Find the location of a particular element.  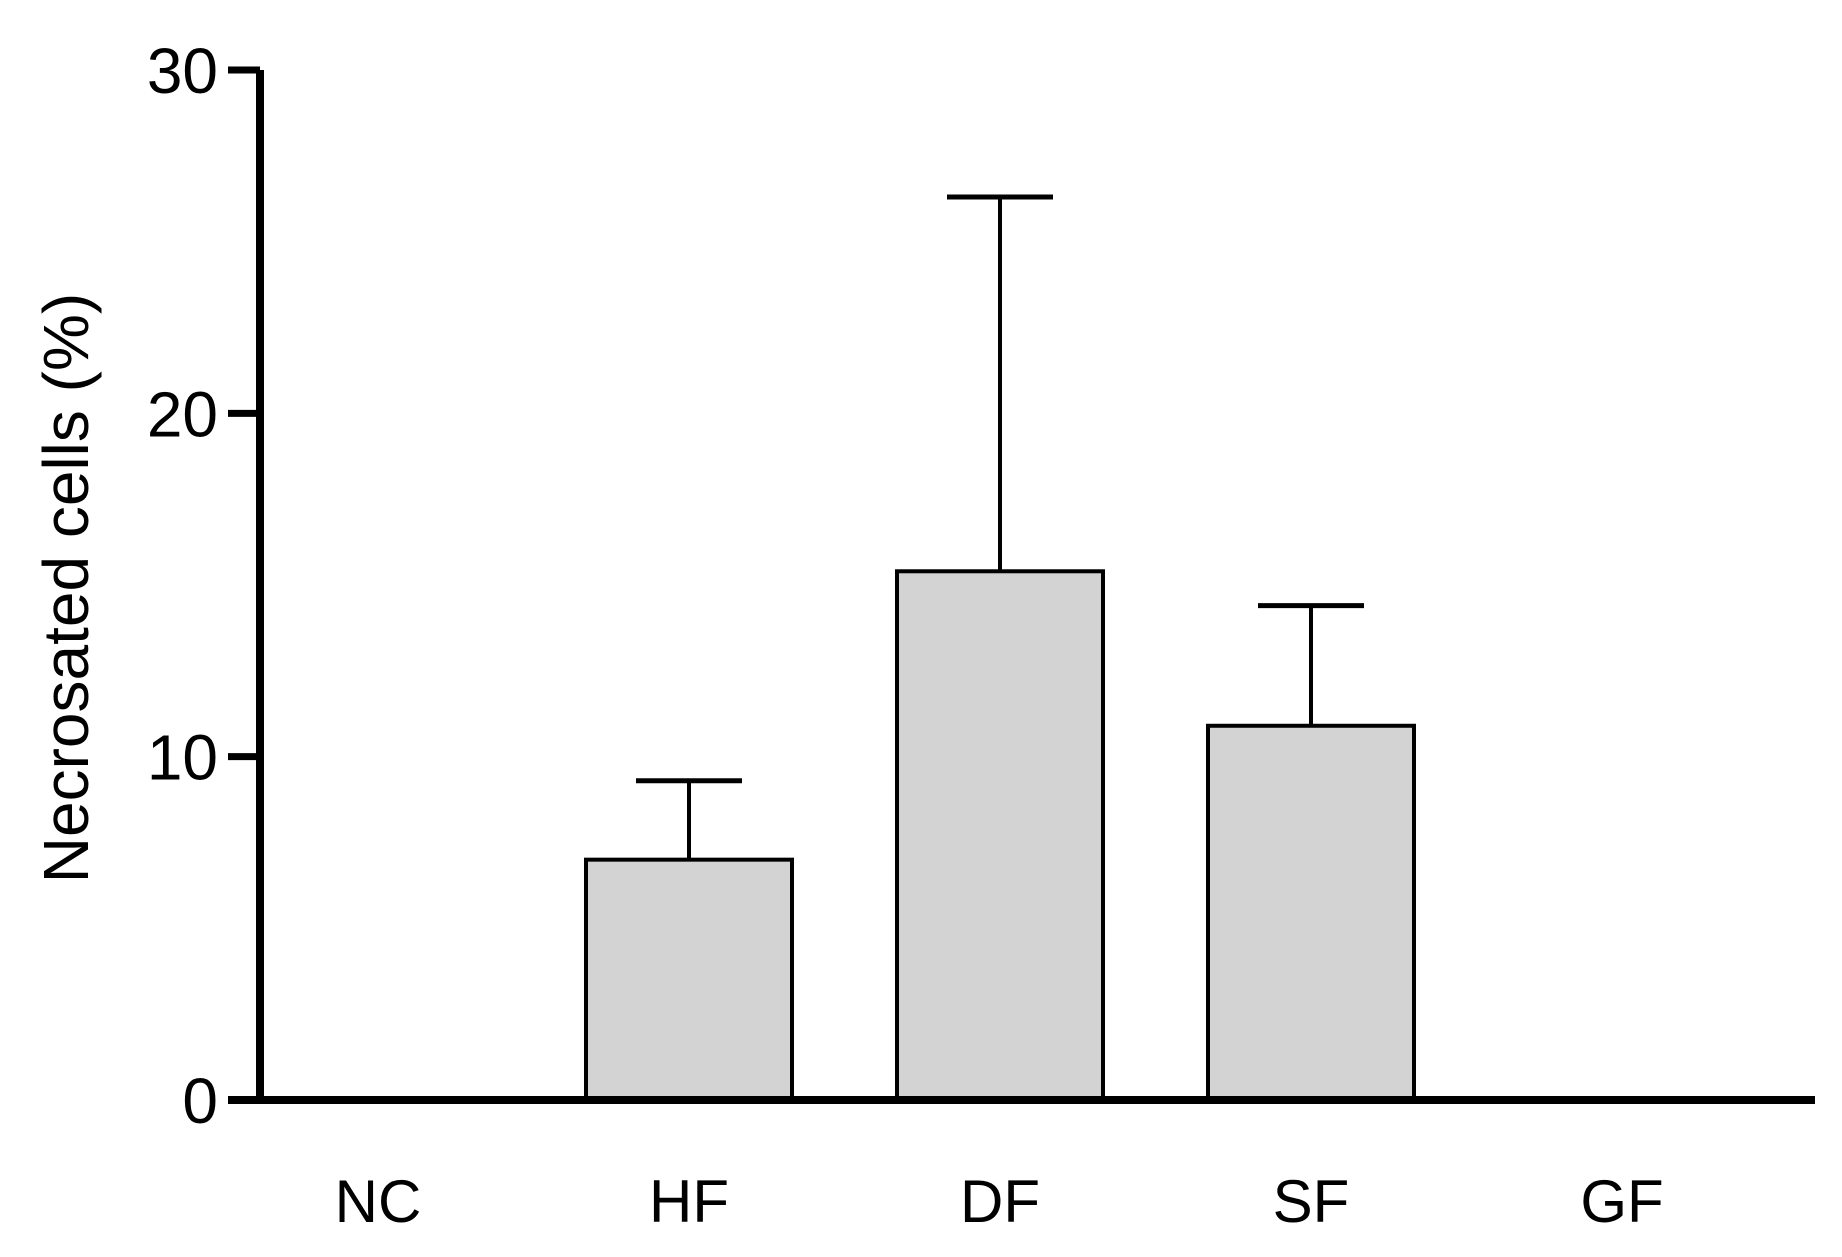

bar-df is located at coordinates (1000, 835).